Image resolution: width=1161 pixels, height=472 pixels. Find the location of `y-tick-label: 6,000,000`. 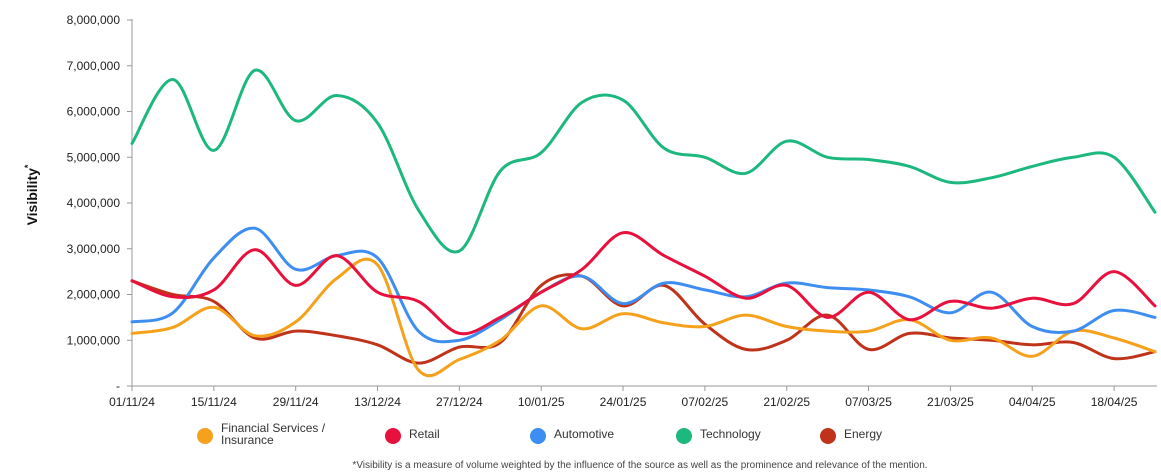

y-tick-label: 6,000,000 is located at coordinates (94, 112).